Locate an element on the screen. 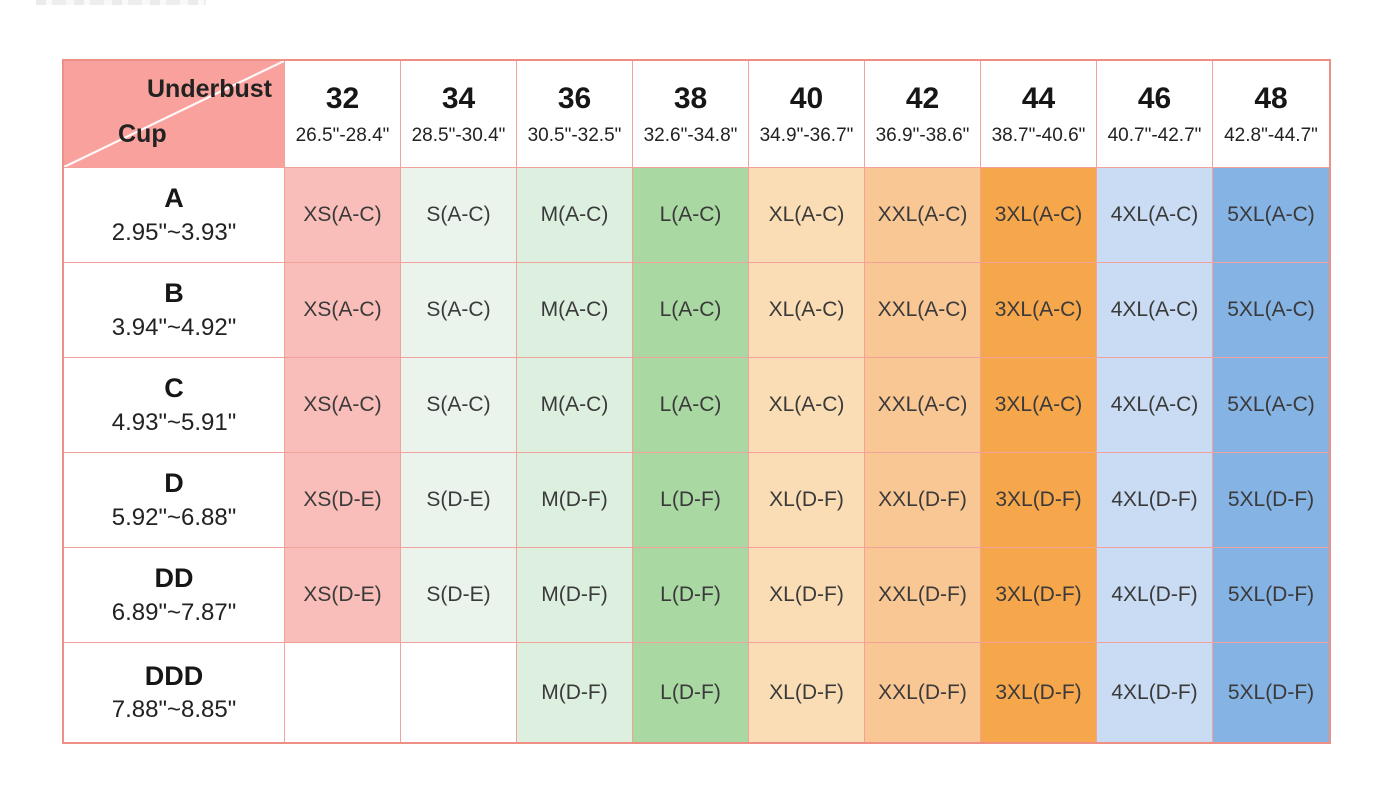 The height and width of the screenshot is (796, 1385). cup-range: 2.95"~3.93" is located at coordinates (174, 232).